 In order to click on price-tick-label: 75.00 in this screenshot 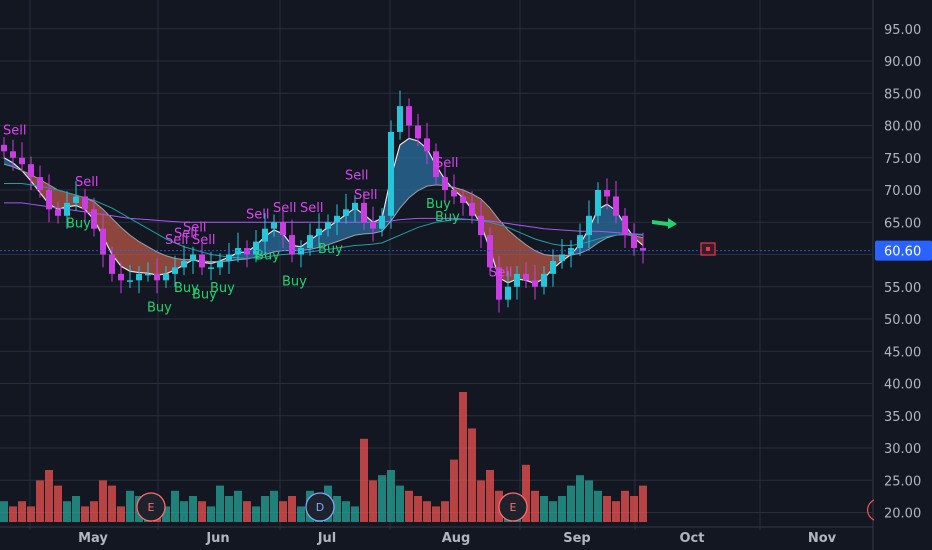, I will do `click(902, 159)`.